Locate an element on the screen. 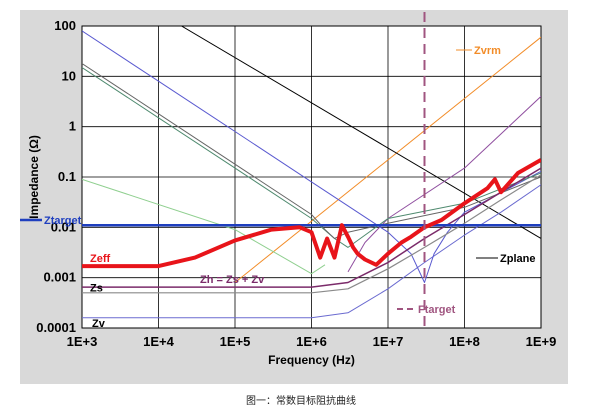 The height and width of the screenshot is (417, 602). zv-label: Zv is located at coordinates (99, 324).